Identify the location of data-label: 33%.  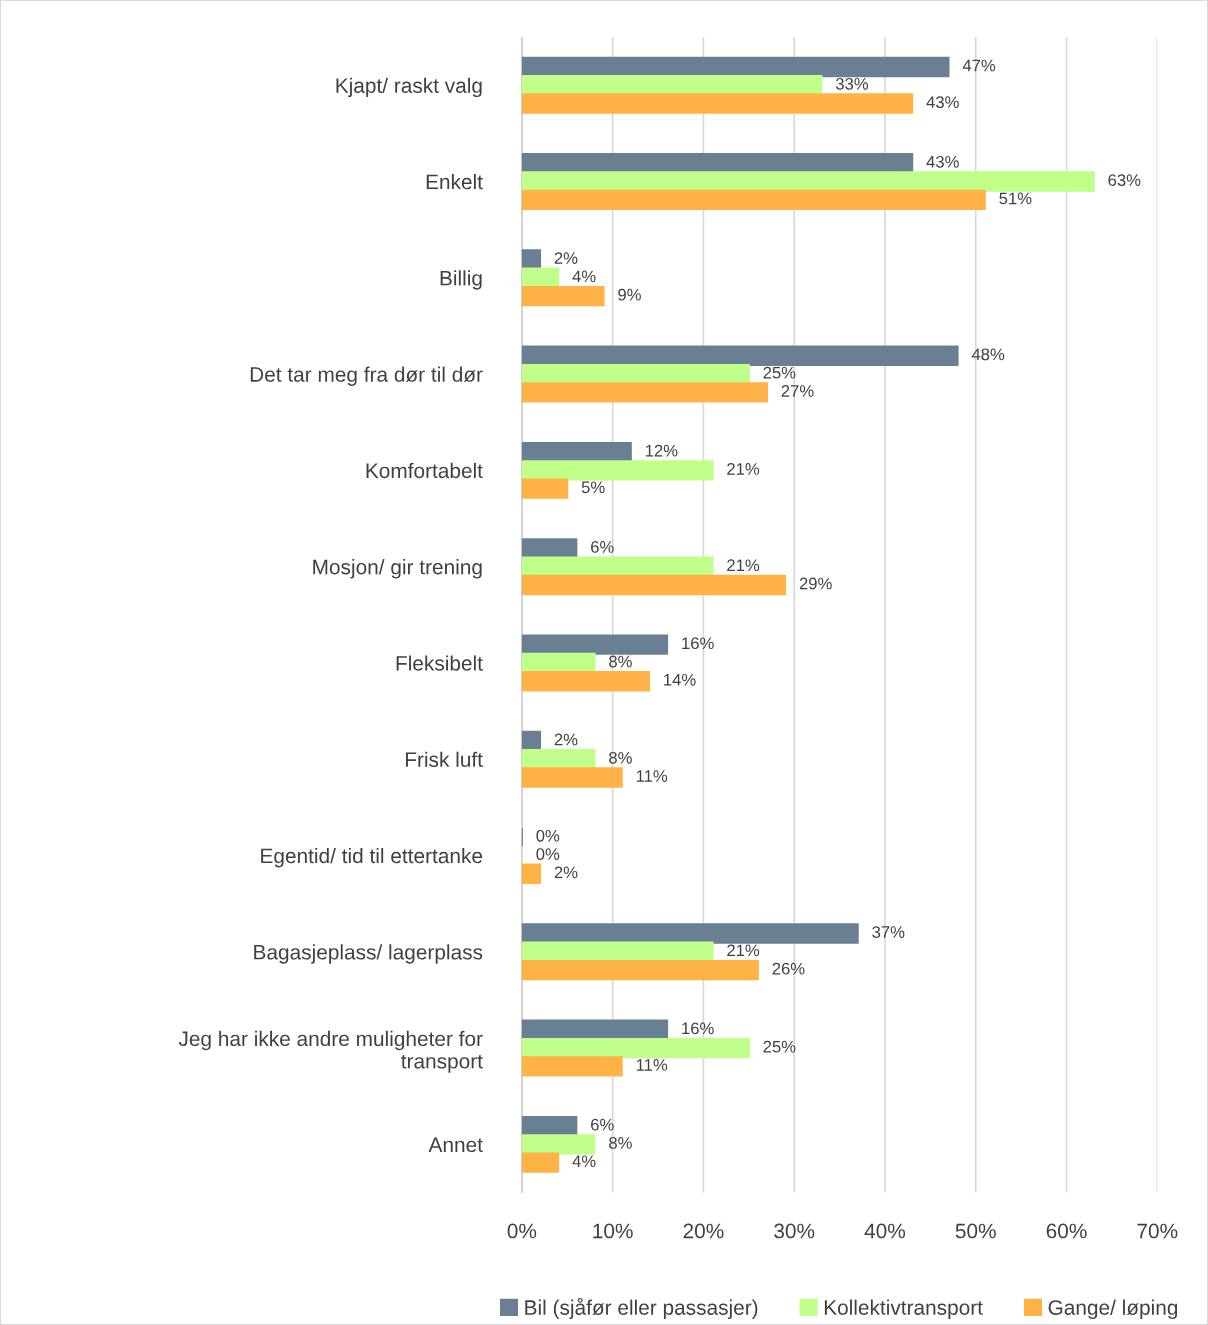
(852, 83).